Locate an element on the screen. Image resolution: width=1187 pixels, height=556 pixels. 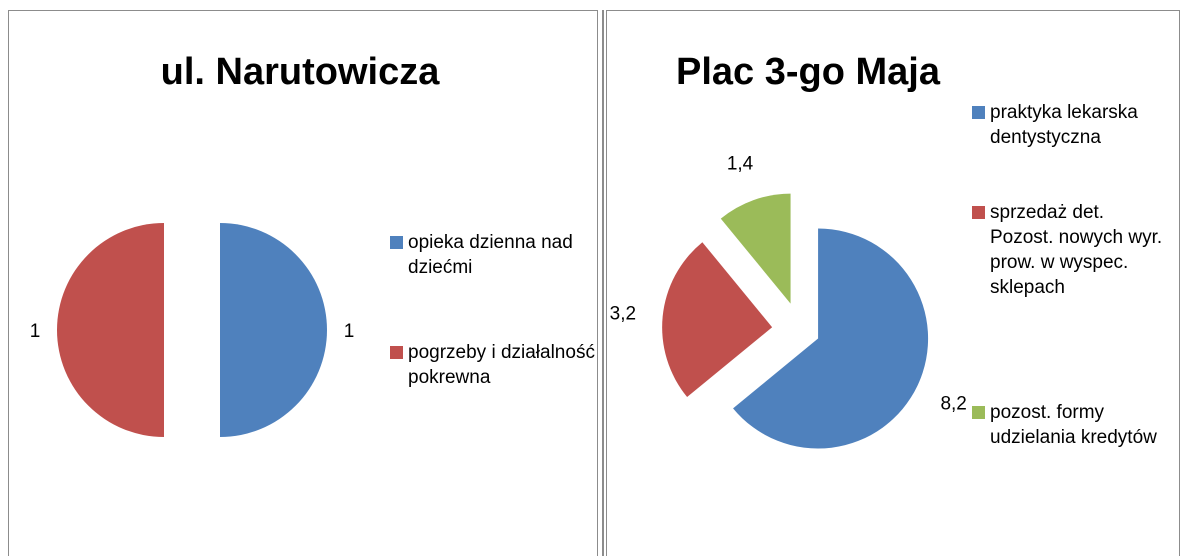
legend-label: pozost. formy udzielania kredytów is located at coordinates (1073, 425).